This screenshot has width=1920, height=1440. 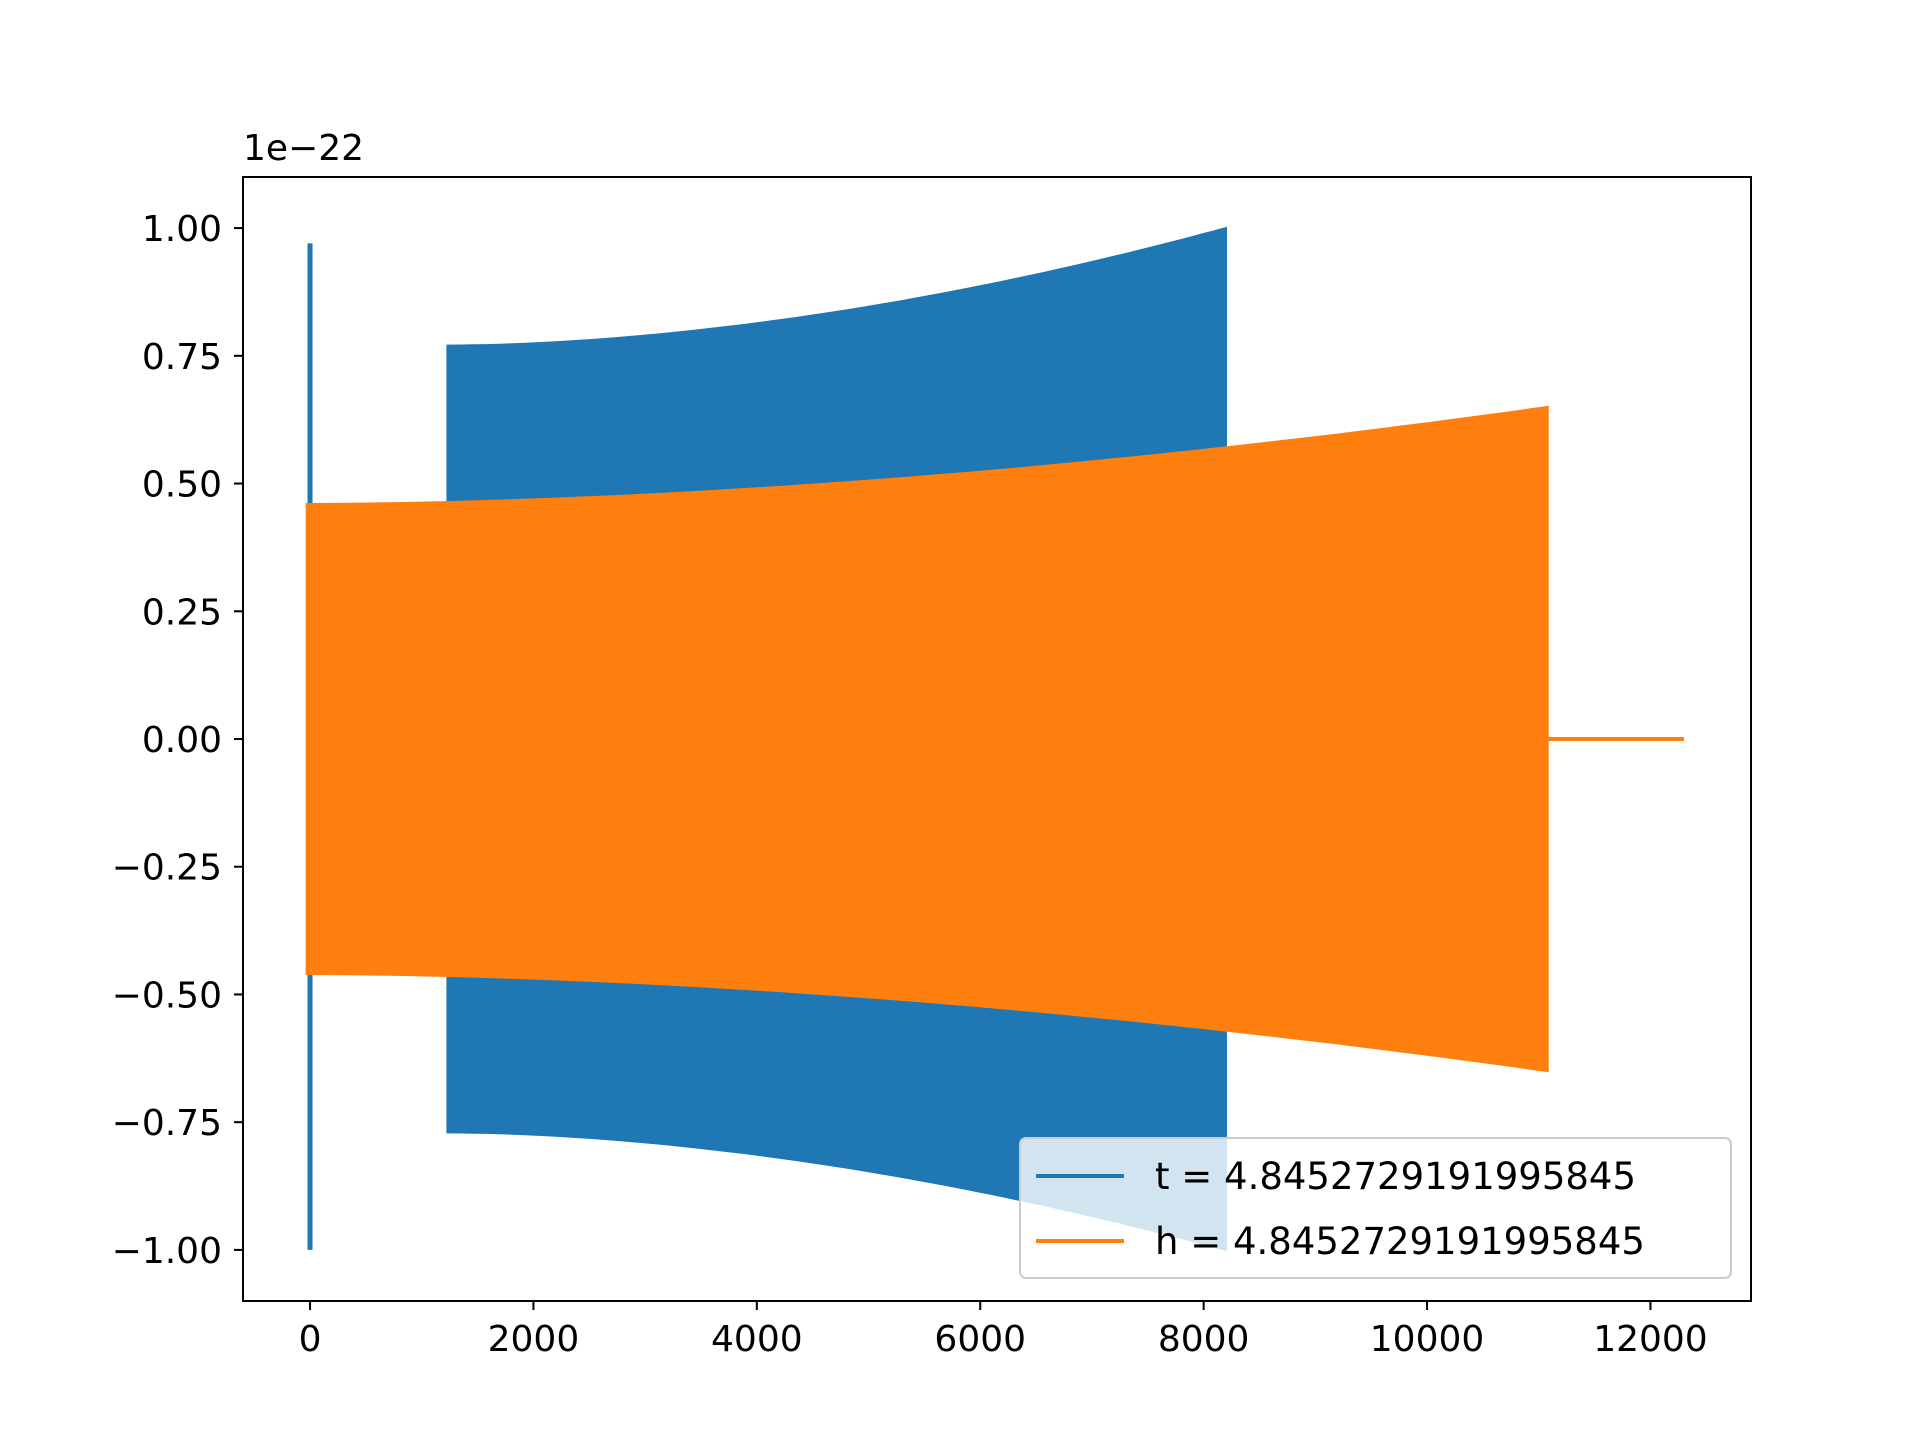 What do you see at coordinates (757, 1339) in the screenshot?
I see `x-tick-label: 4000` at bounding box center [757, 1339].